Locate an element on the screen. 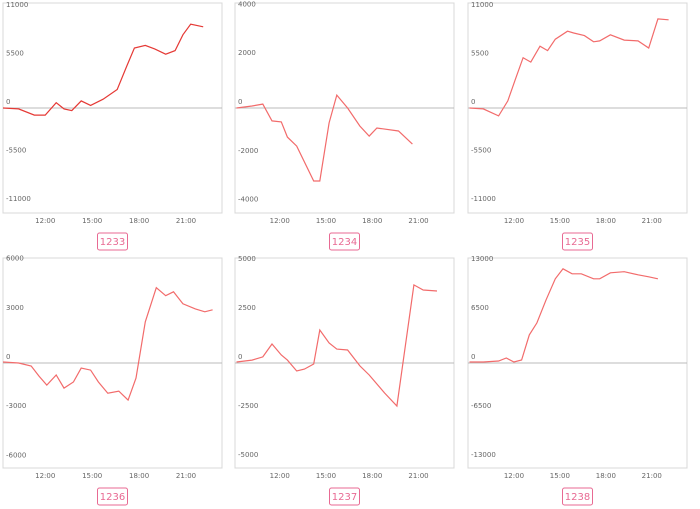 This screenshot has width=700, height=509. chart-label: 1234 is located at coordinates (344, 242).